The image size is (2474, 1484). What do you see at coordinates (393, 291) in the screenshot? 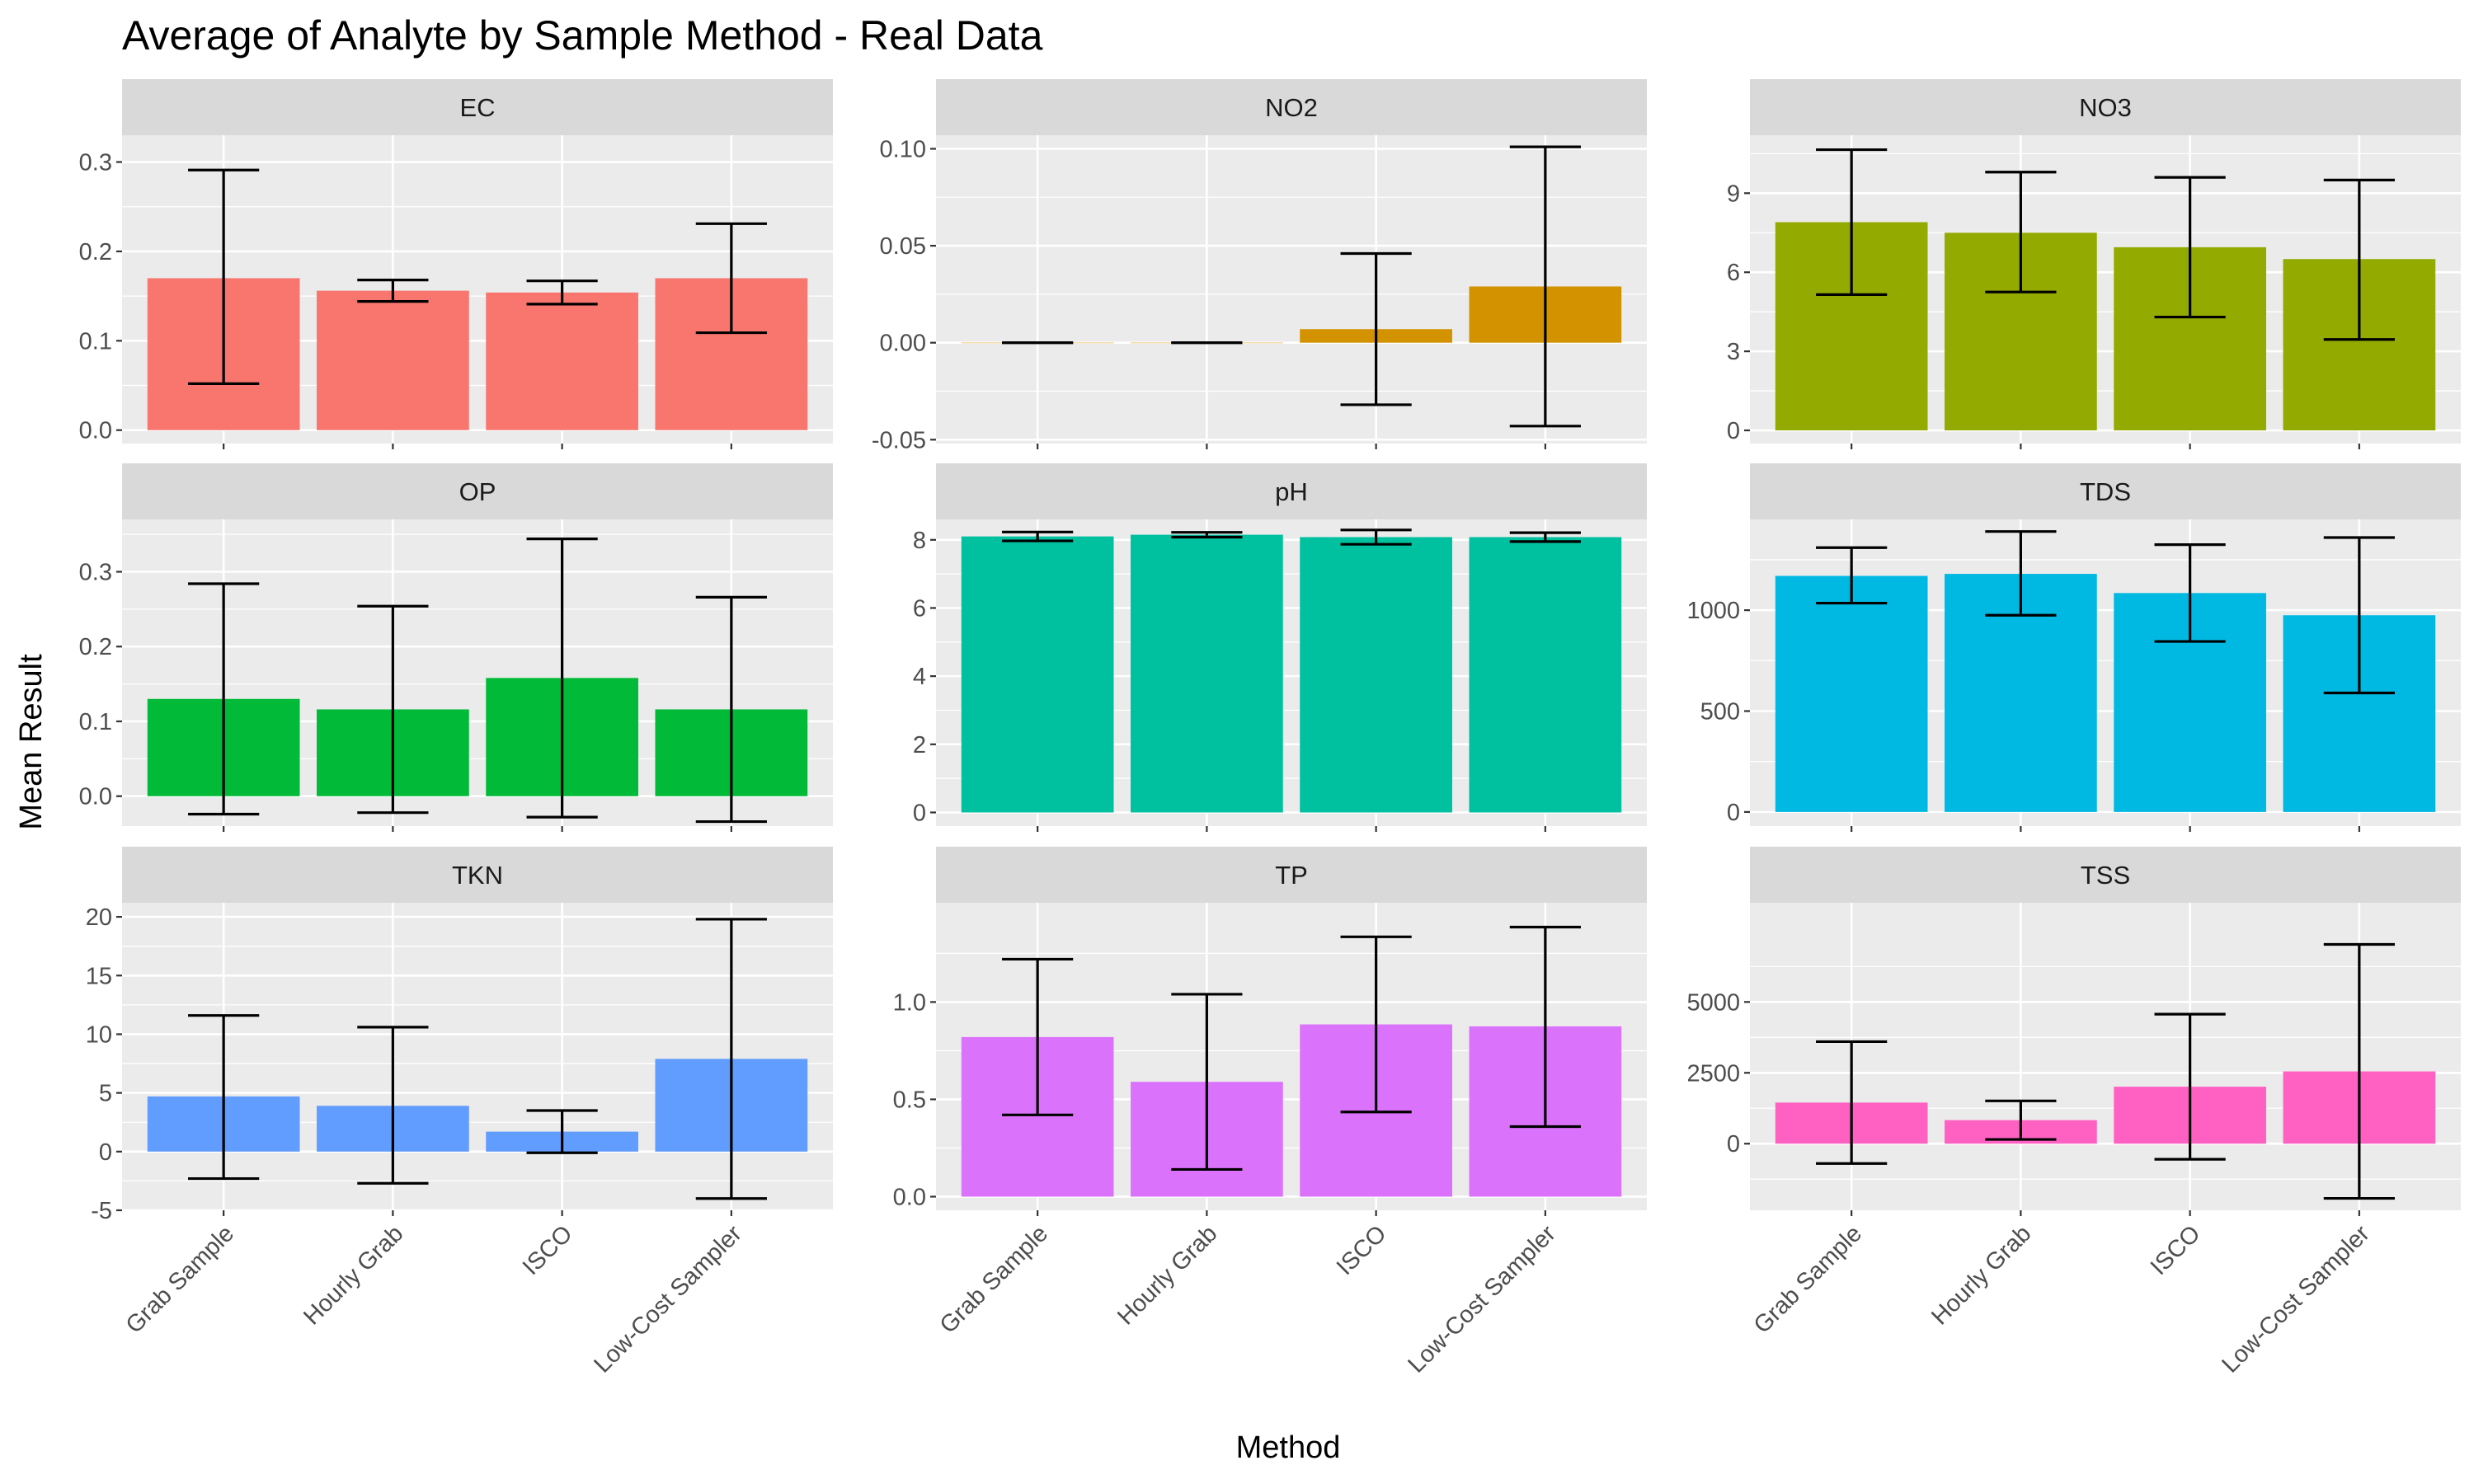
I see `error-bar-ec-hourly-grab` at bounding box center [393, 291].